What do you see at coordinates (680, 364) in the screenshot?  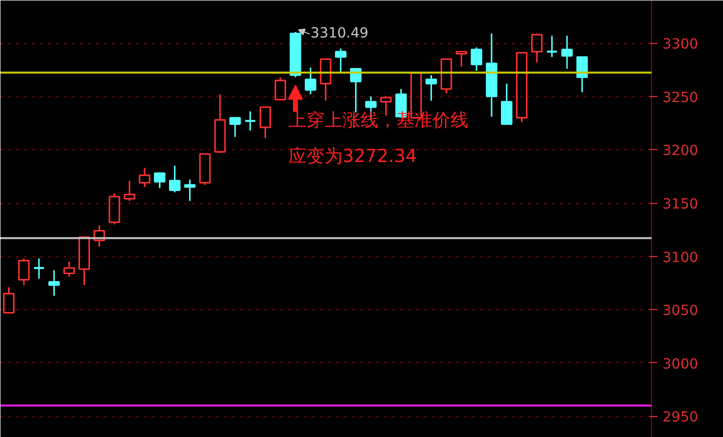 I see `y-tick-label: 3000` at bounding box center [680, 364].